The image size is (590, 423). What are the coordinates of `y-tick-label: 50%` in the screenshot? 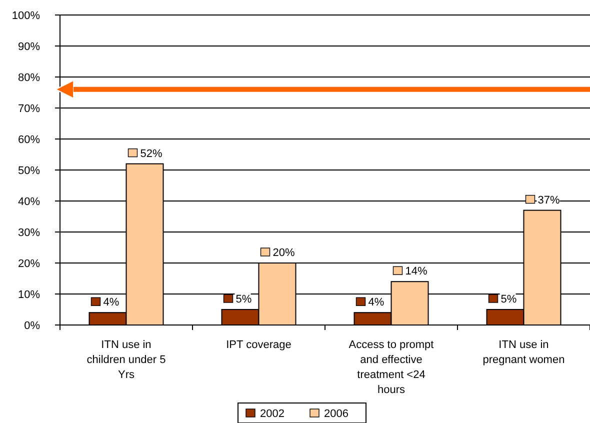 It's located at (29, 171).